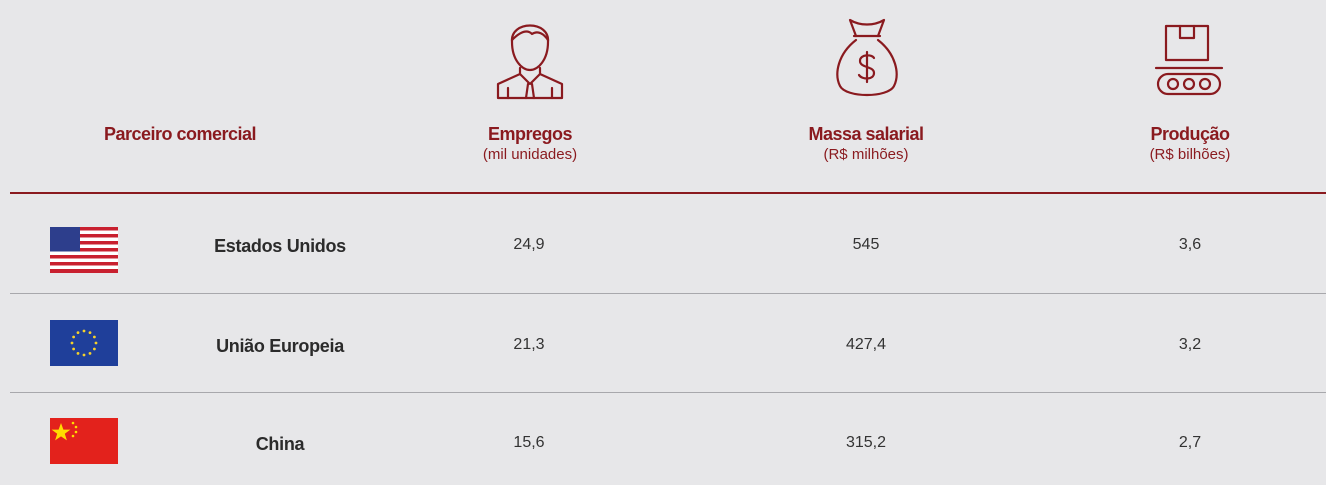 Image resolution: width=1326 pixels, height=485 pixels. Describe the element at coordinates (1190, 442) in the screenshot. I see `production-cell: 2,7` at that location.